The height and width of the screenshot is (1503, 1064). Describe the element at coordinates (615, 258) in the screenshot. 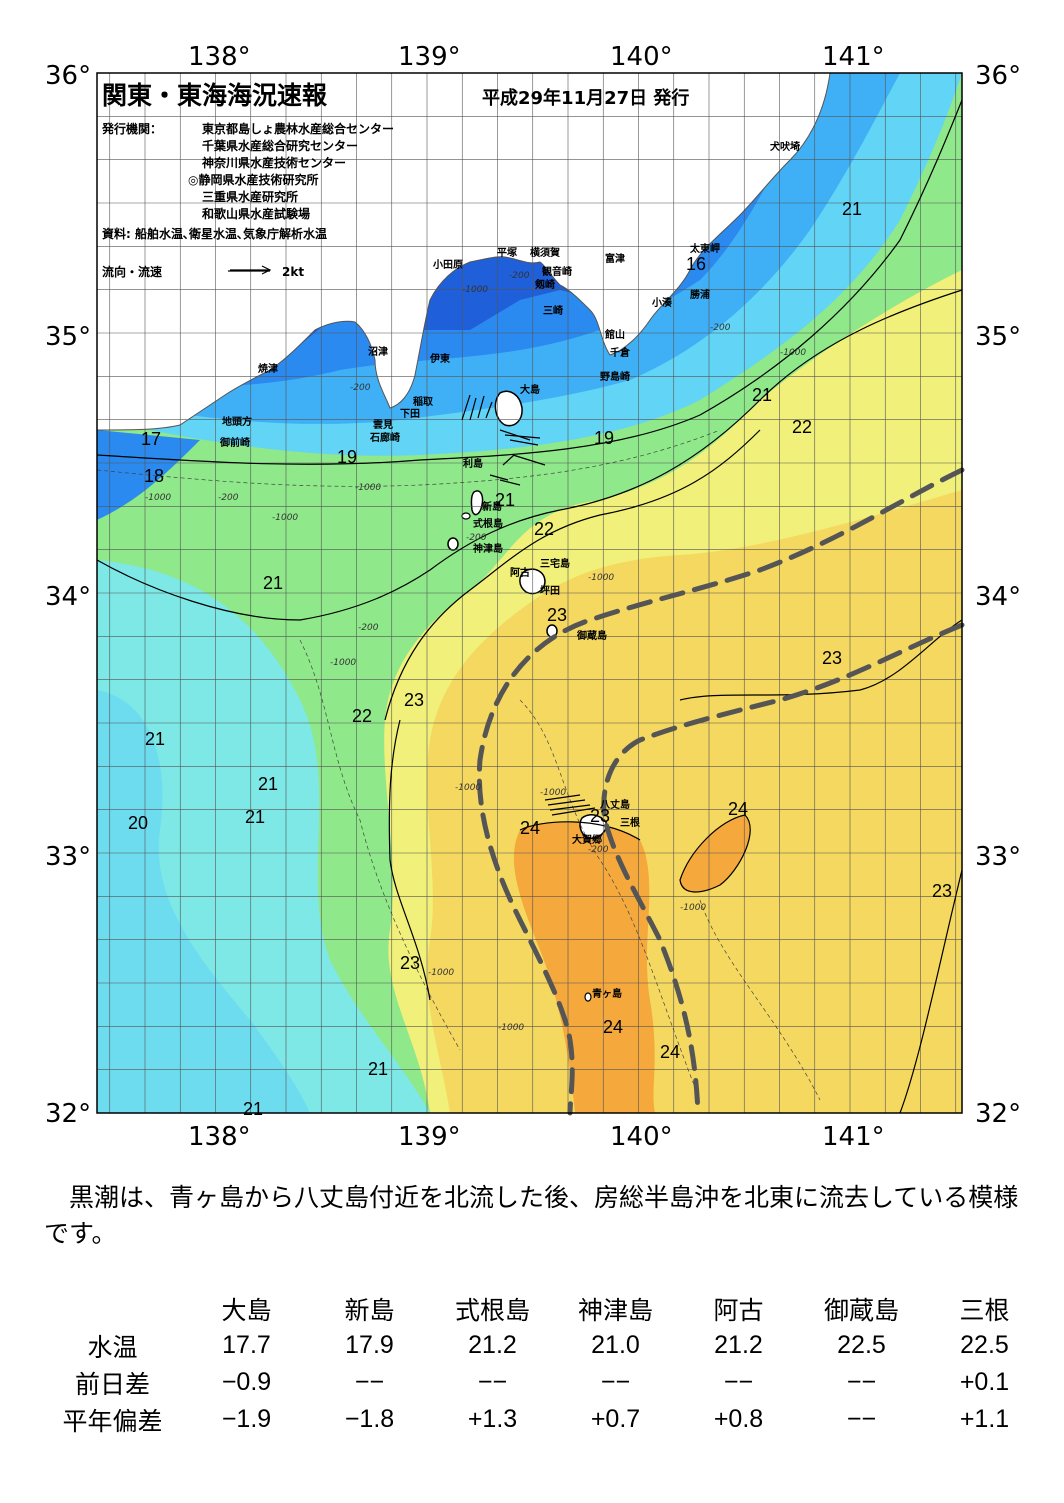

I see `place-name: 富津` at that location.